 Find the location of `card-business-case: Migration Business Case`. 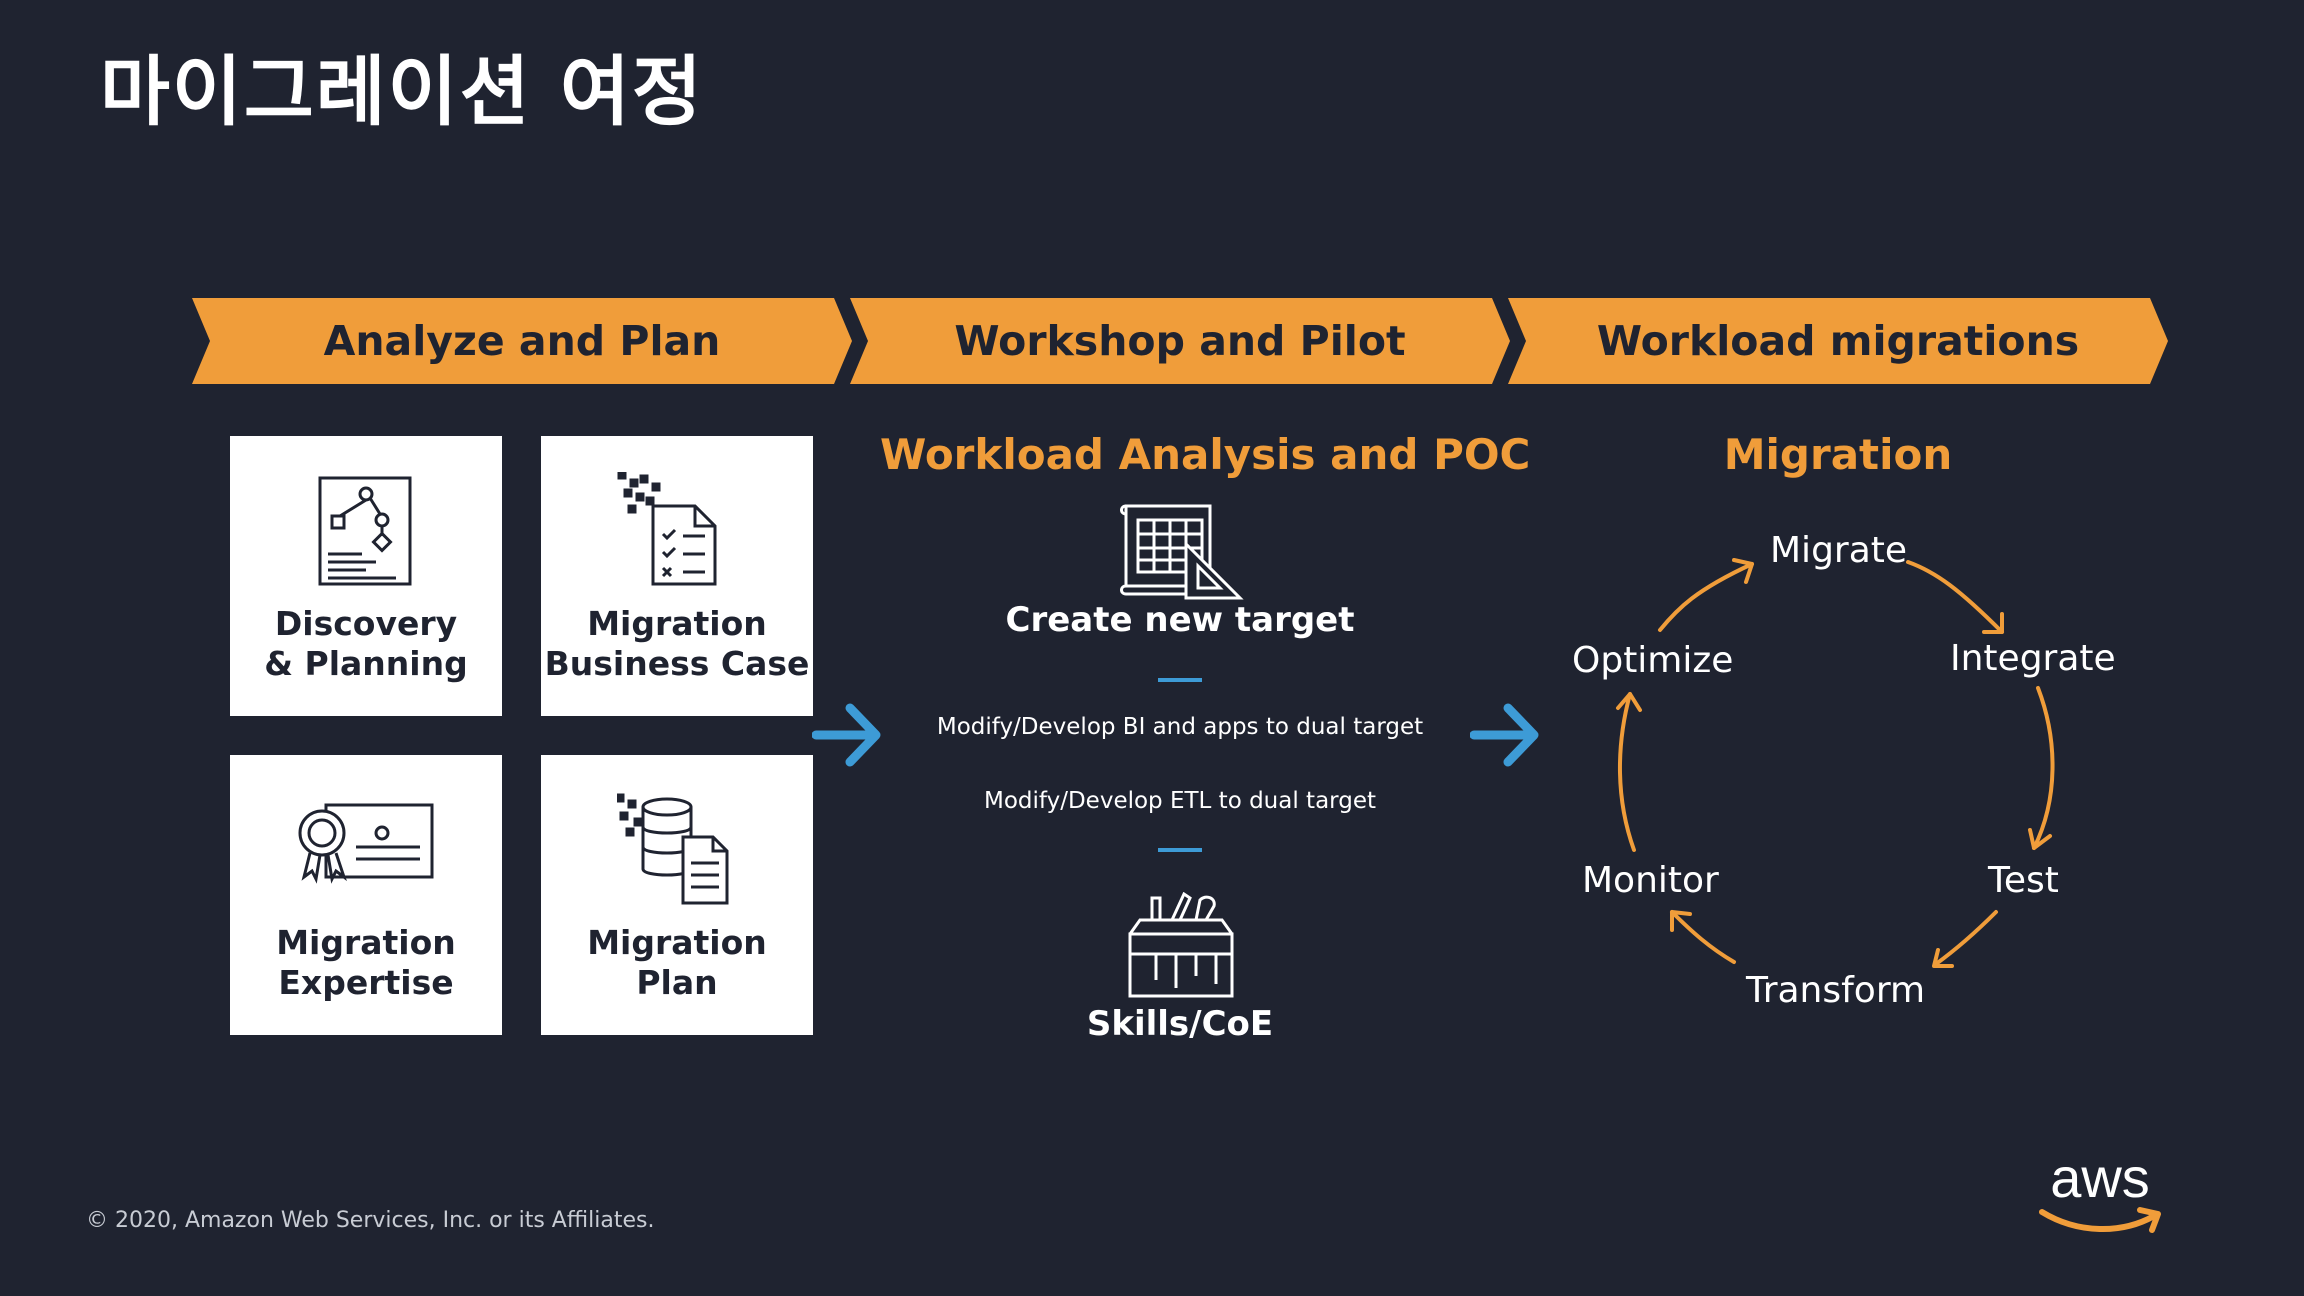

card-business-case: Migration Business Case is located at coordinates (677, 576).